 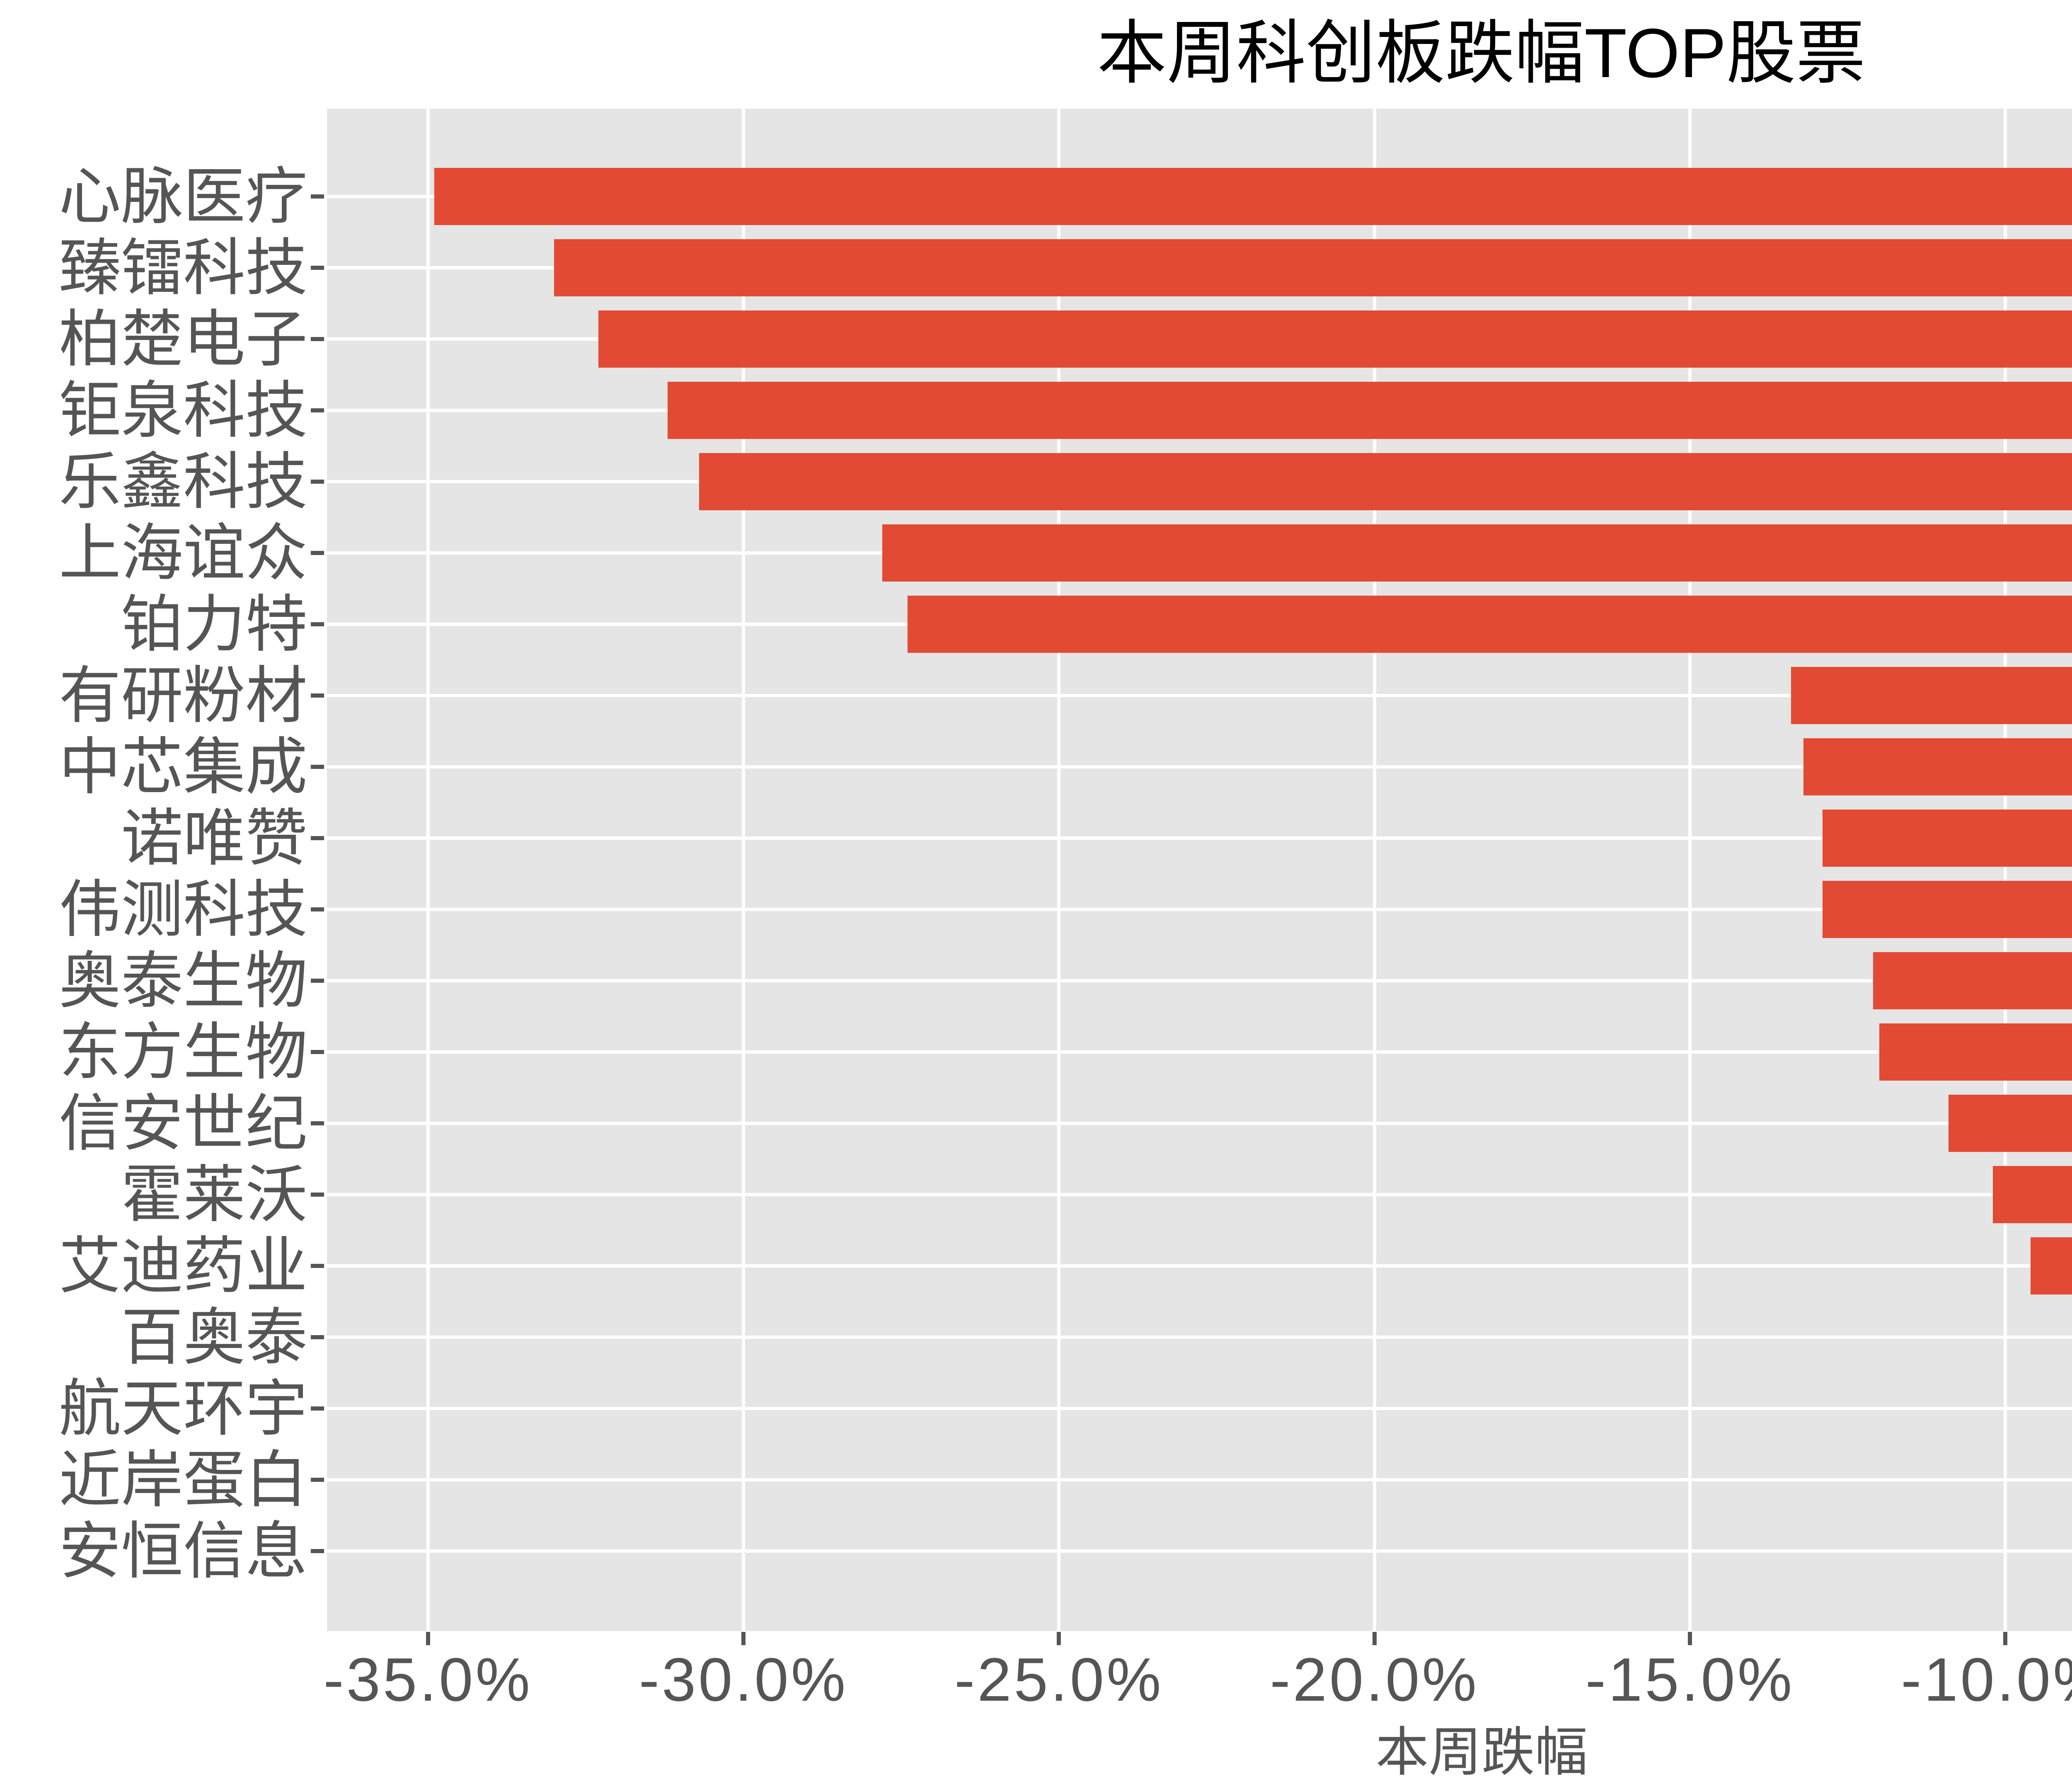 I want to click on y-label-left: 钜泉科技, so click(x=182, y=410).